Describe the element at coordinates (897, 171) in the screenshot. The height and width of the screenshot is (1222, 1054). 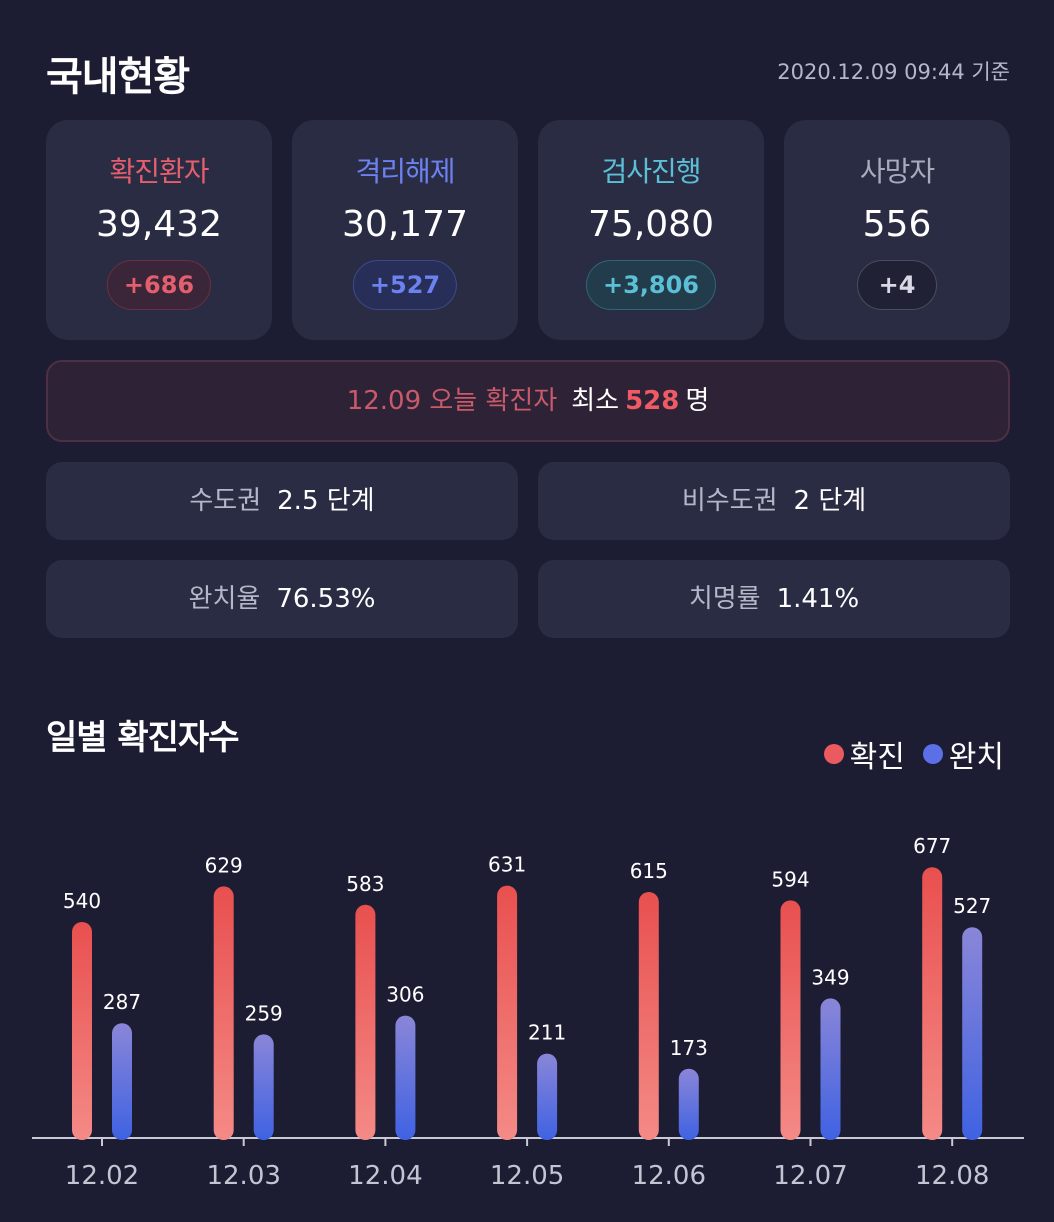
I see `stat-label: 사망자` at that location.